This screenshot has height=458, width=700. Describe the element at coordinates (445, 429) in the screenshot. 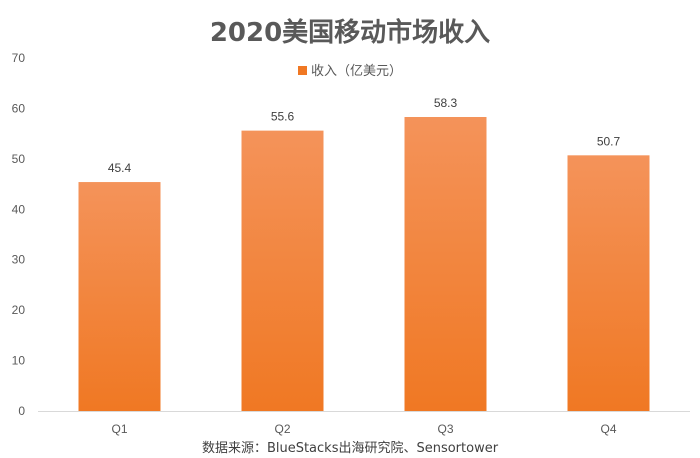

I see `x-tick-label: Q3` at that location.